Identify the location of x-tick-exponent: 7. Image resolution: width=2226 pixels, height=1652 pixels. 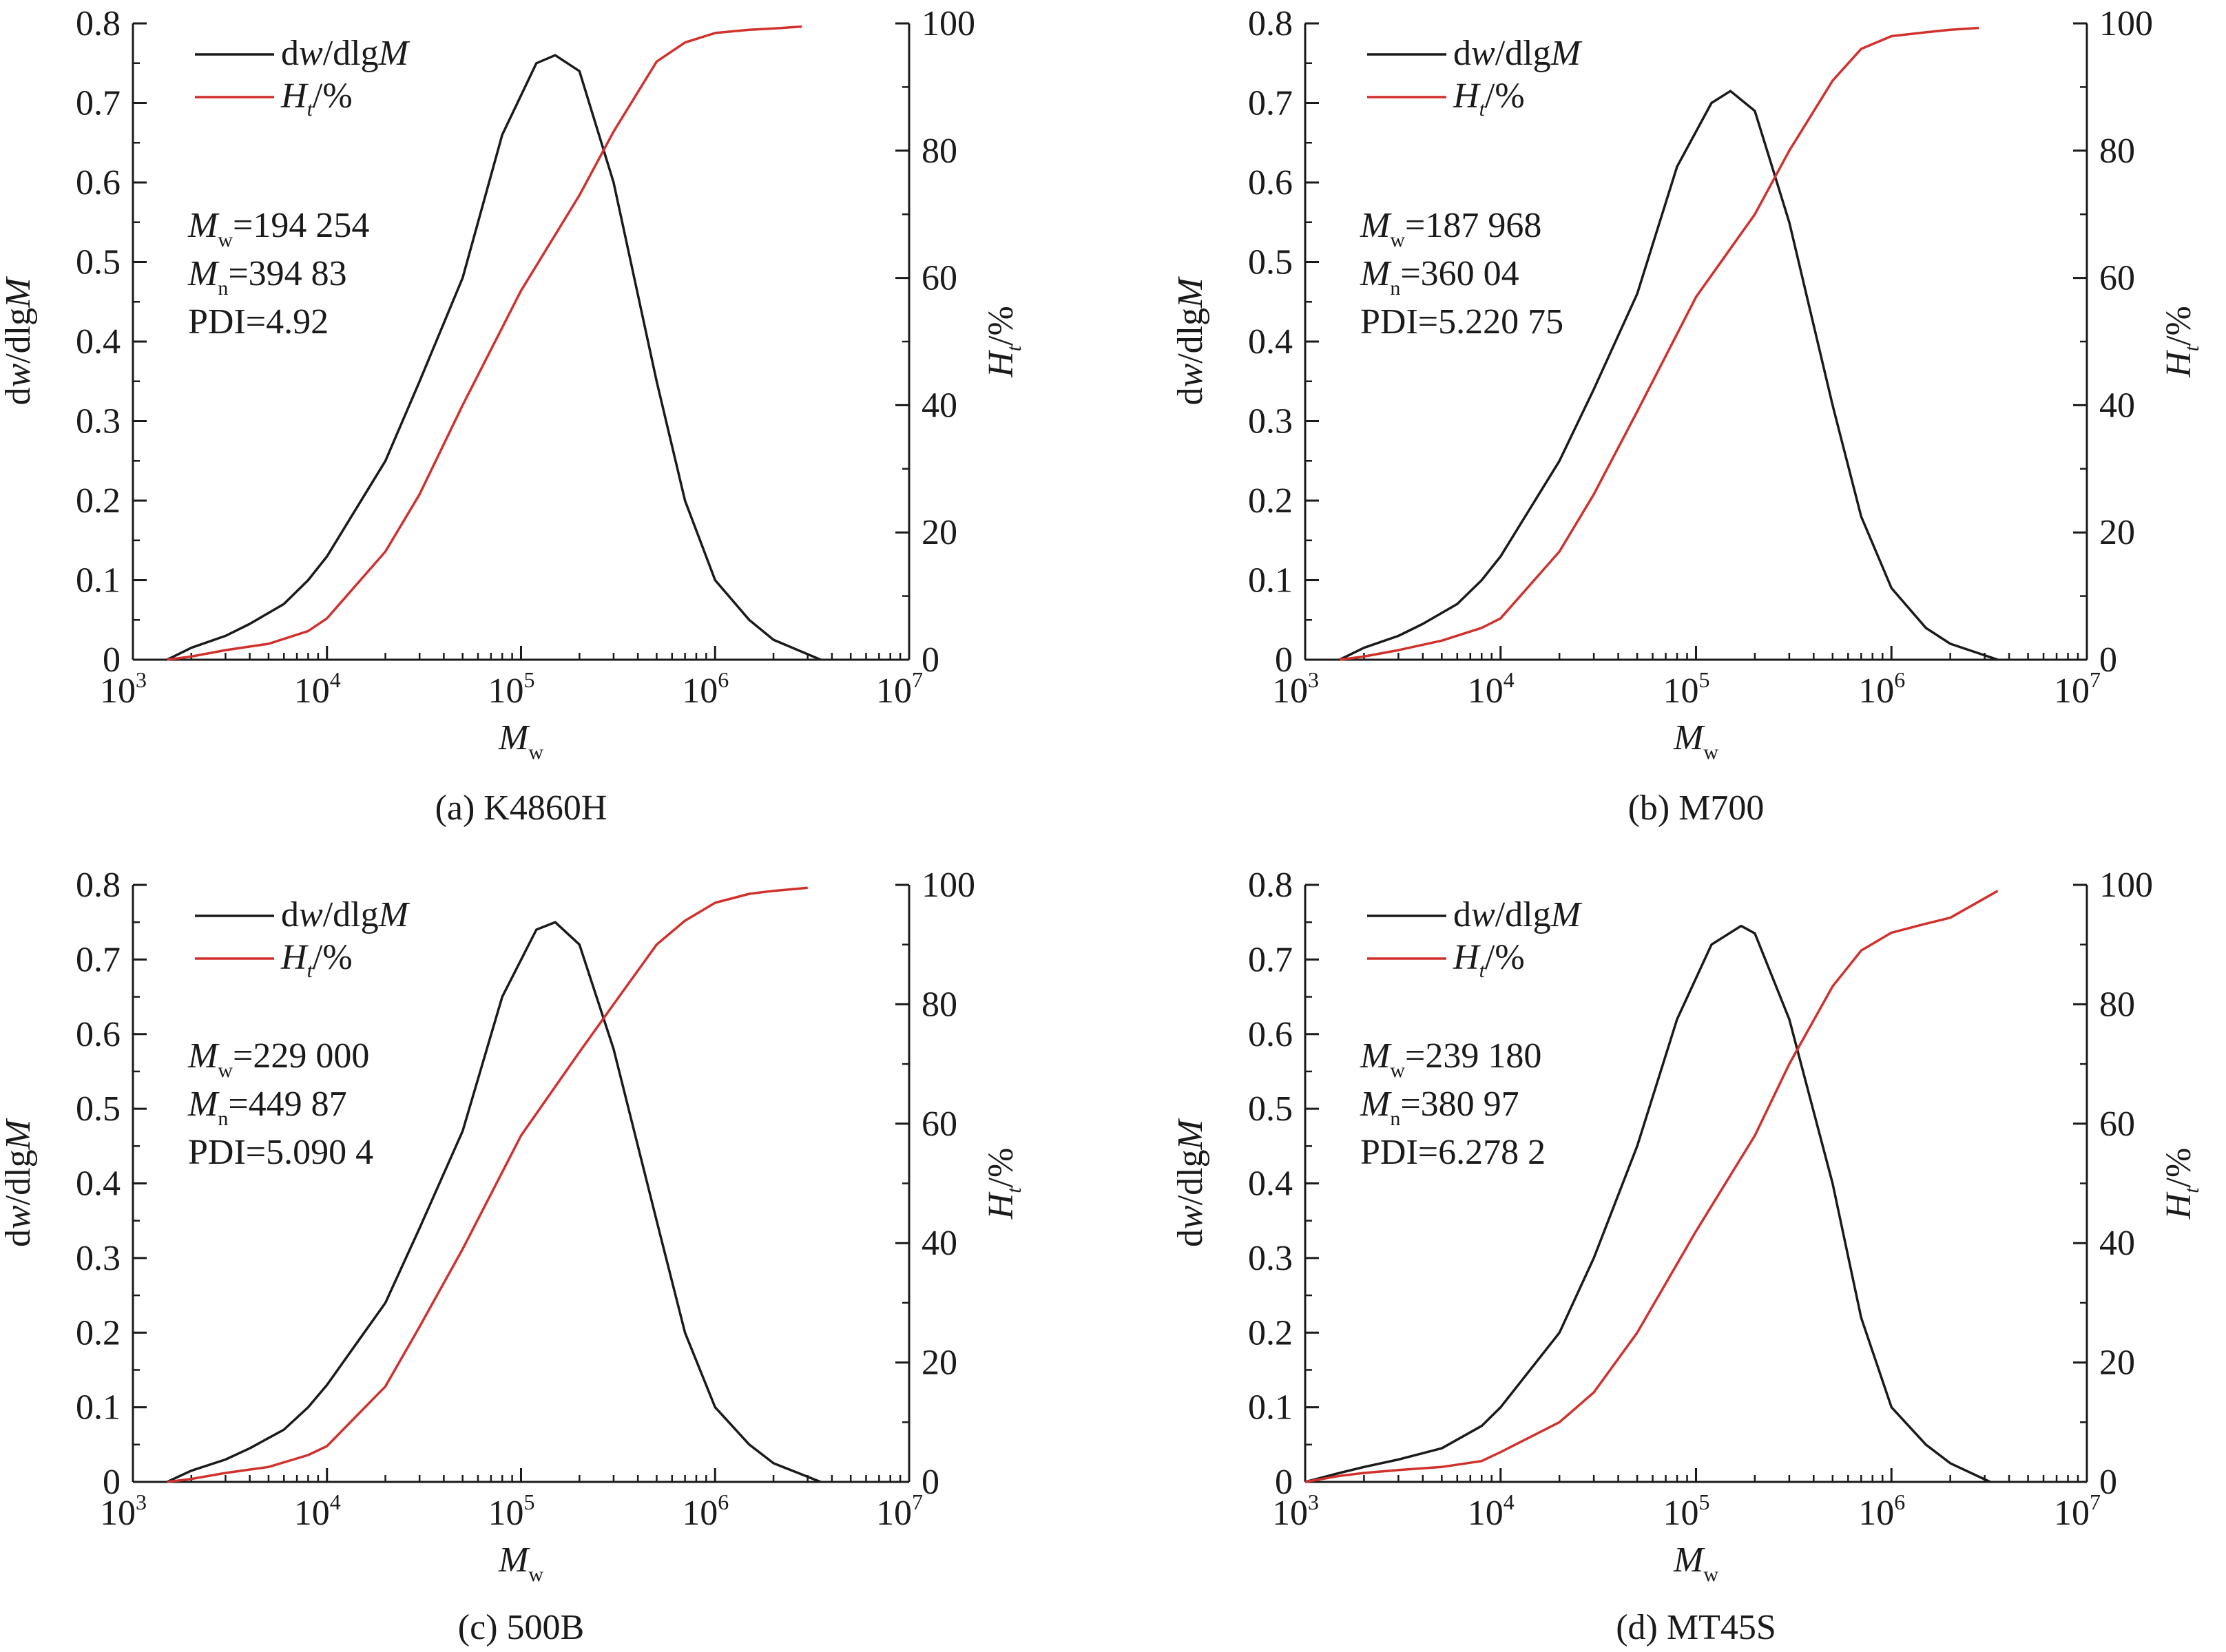
(917, 679).